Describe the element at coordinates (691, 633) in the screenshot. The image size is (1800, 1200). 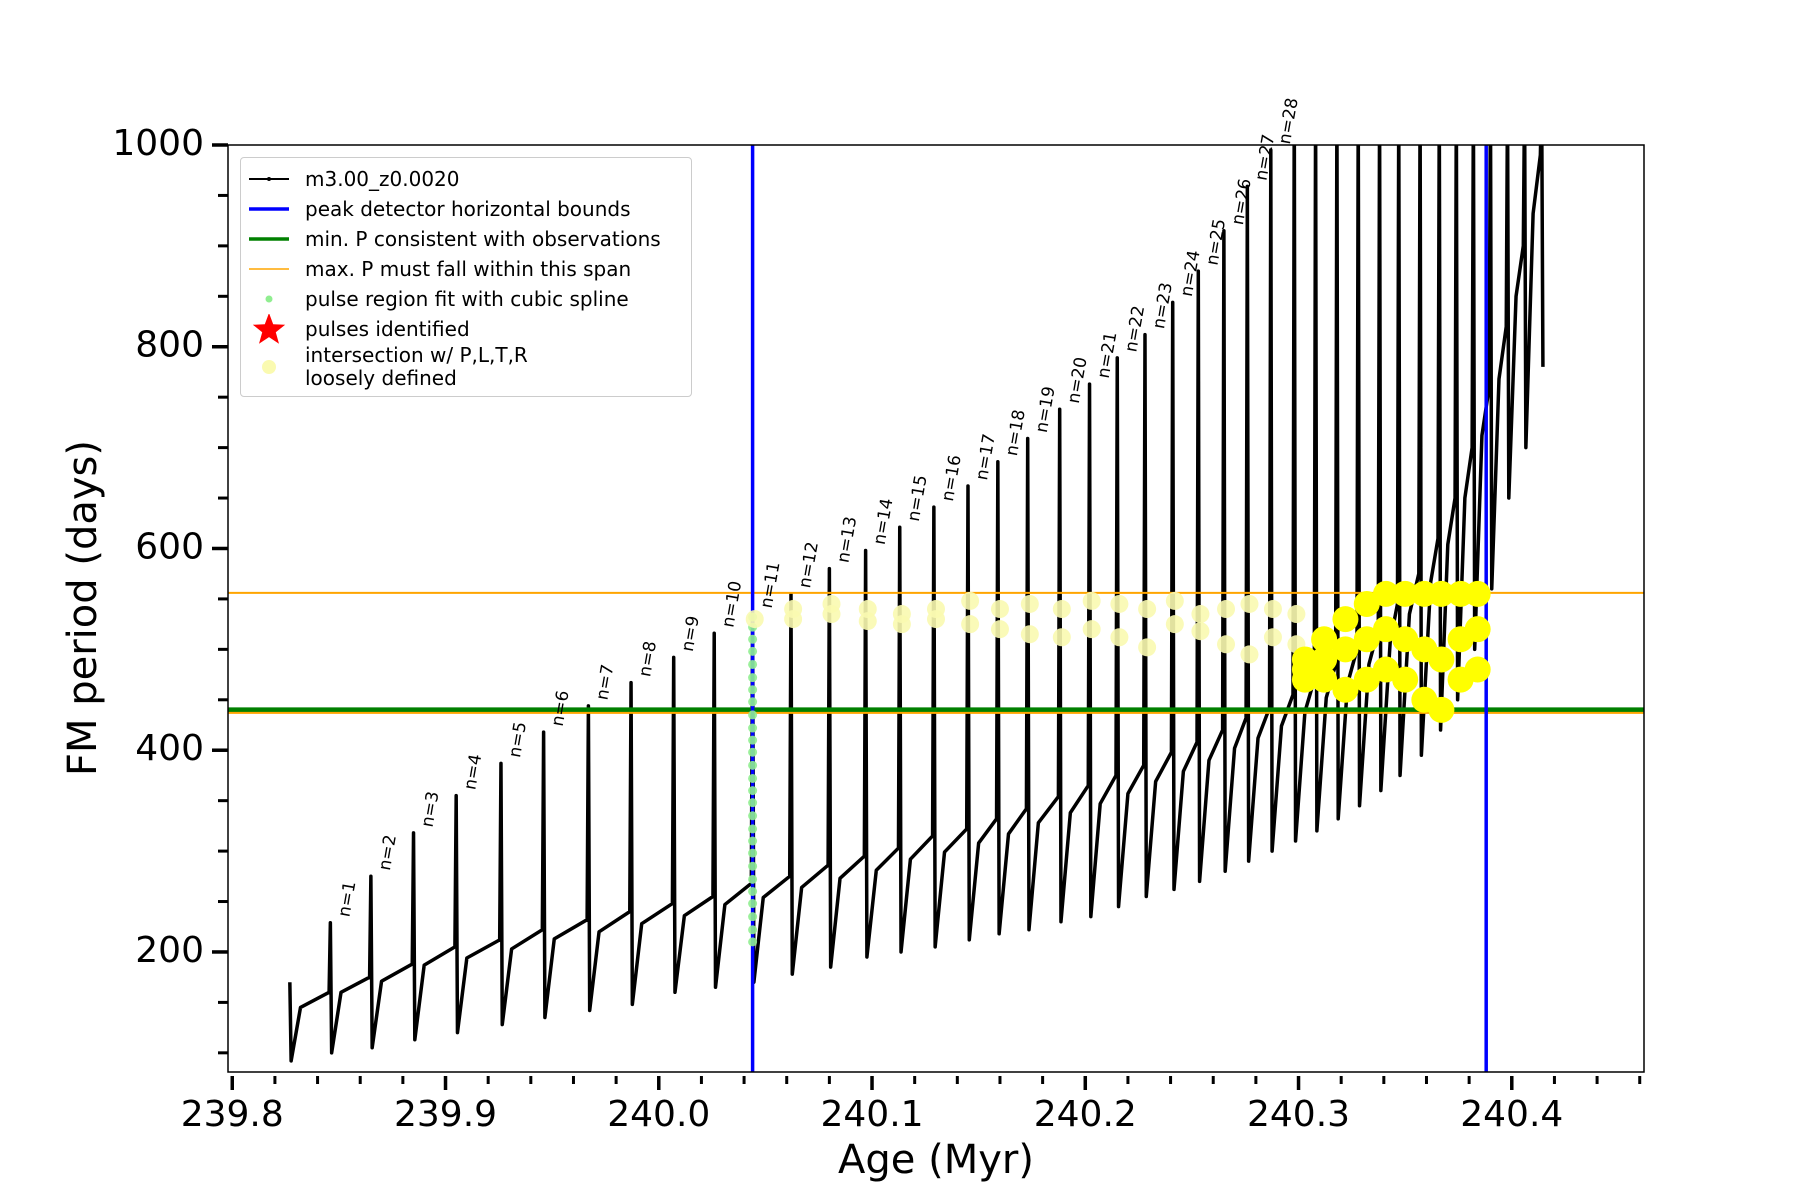
I see `annotation: n=9` at that location.